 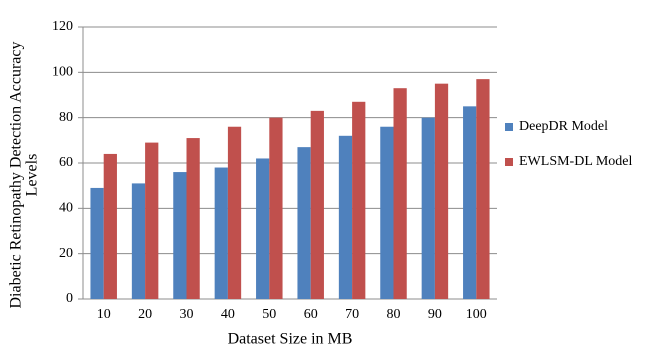 I want to click on x-axis-title: Dataset Size in MB, so click(x=290, y=339).